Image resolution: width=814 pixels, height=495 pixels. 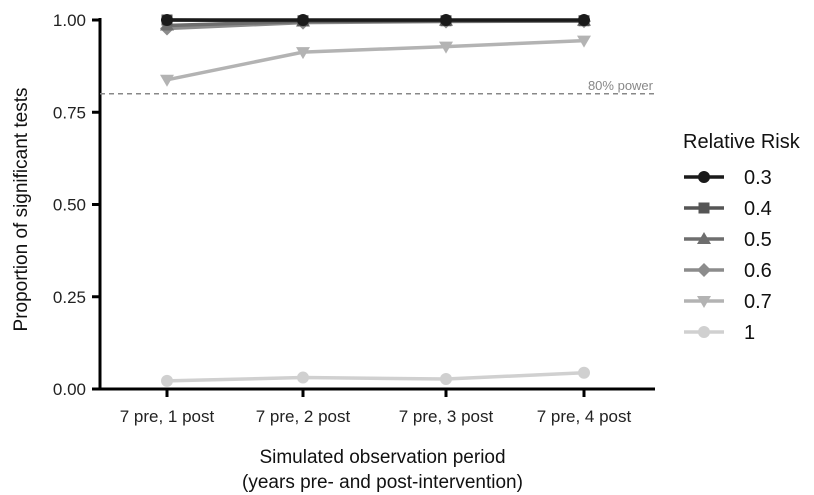 What do you see at coordinates (728, 240) in the screenshot?
I see `legend-item: 0.5` at bounding box center [728, 240].